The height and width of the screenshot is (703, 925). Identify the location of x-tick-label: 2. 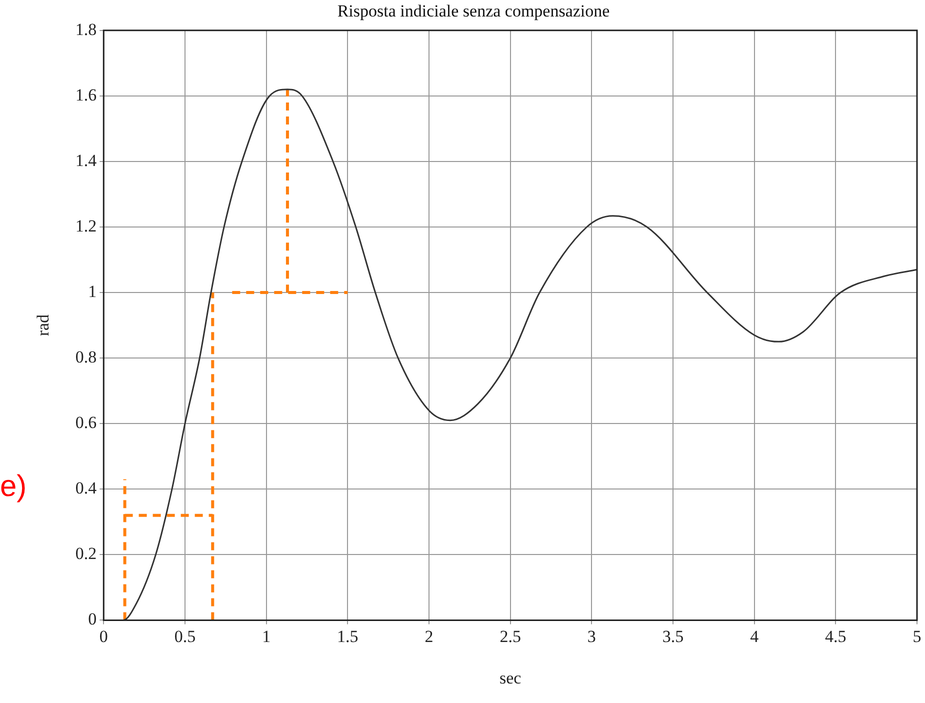
(429, 636).